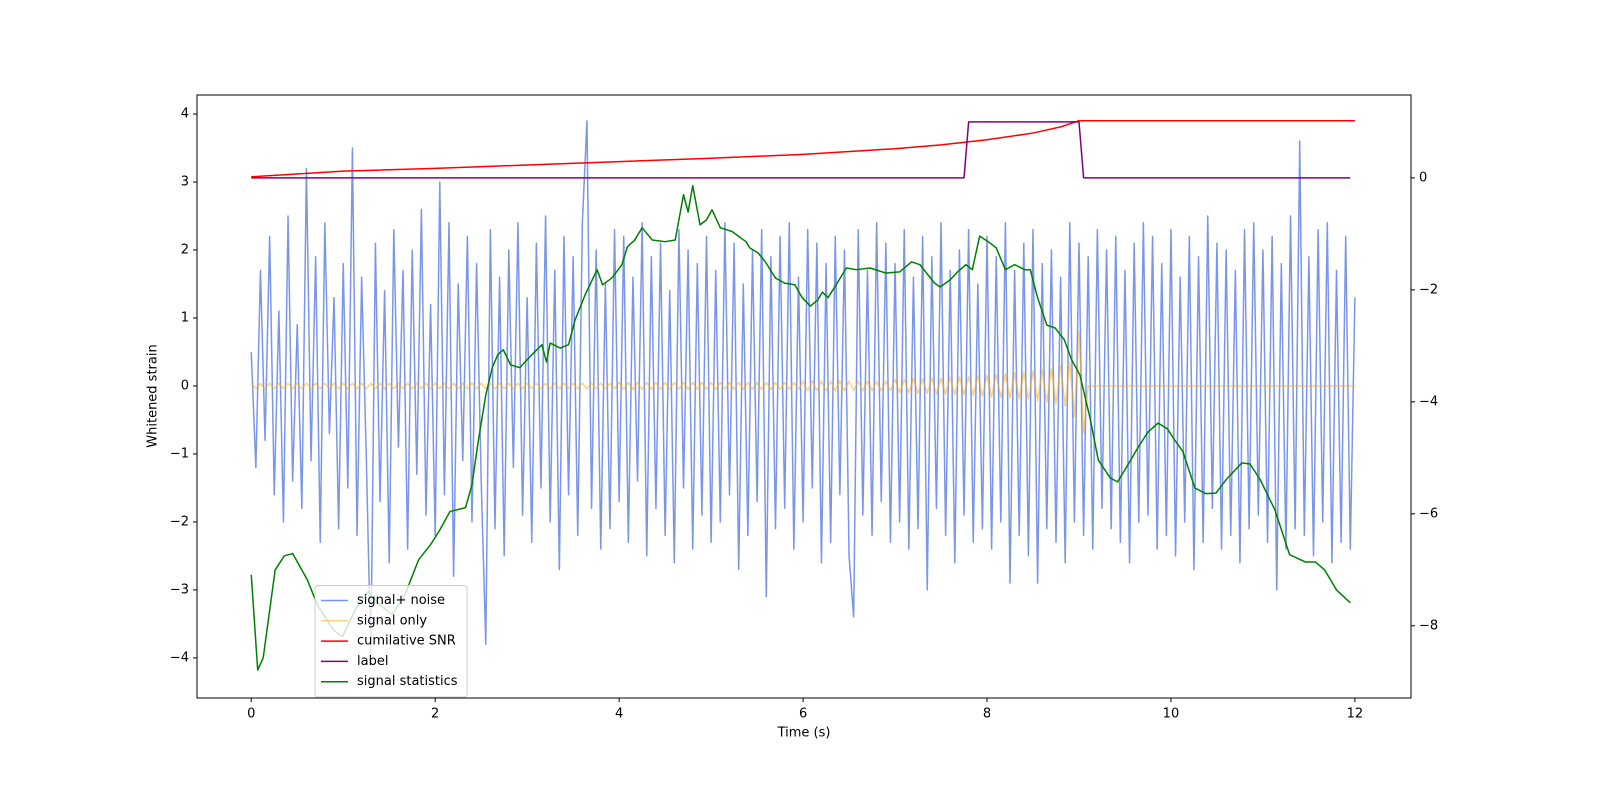 Image resolution: width=1600 pixels, height=800 pixels. Describe the element at coordinates (251, 714) in the screenshot. I see `x-tick-label: 0` at that location.